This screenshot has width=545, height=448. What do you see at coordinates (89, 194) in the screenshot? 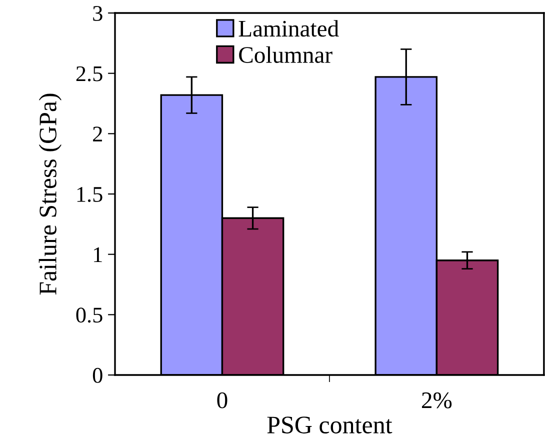
I see `y-tick-label: 1.5` at bounding box center [89, 194].